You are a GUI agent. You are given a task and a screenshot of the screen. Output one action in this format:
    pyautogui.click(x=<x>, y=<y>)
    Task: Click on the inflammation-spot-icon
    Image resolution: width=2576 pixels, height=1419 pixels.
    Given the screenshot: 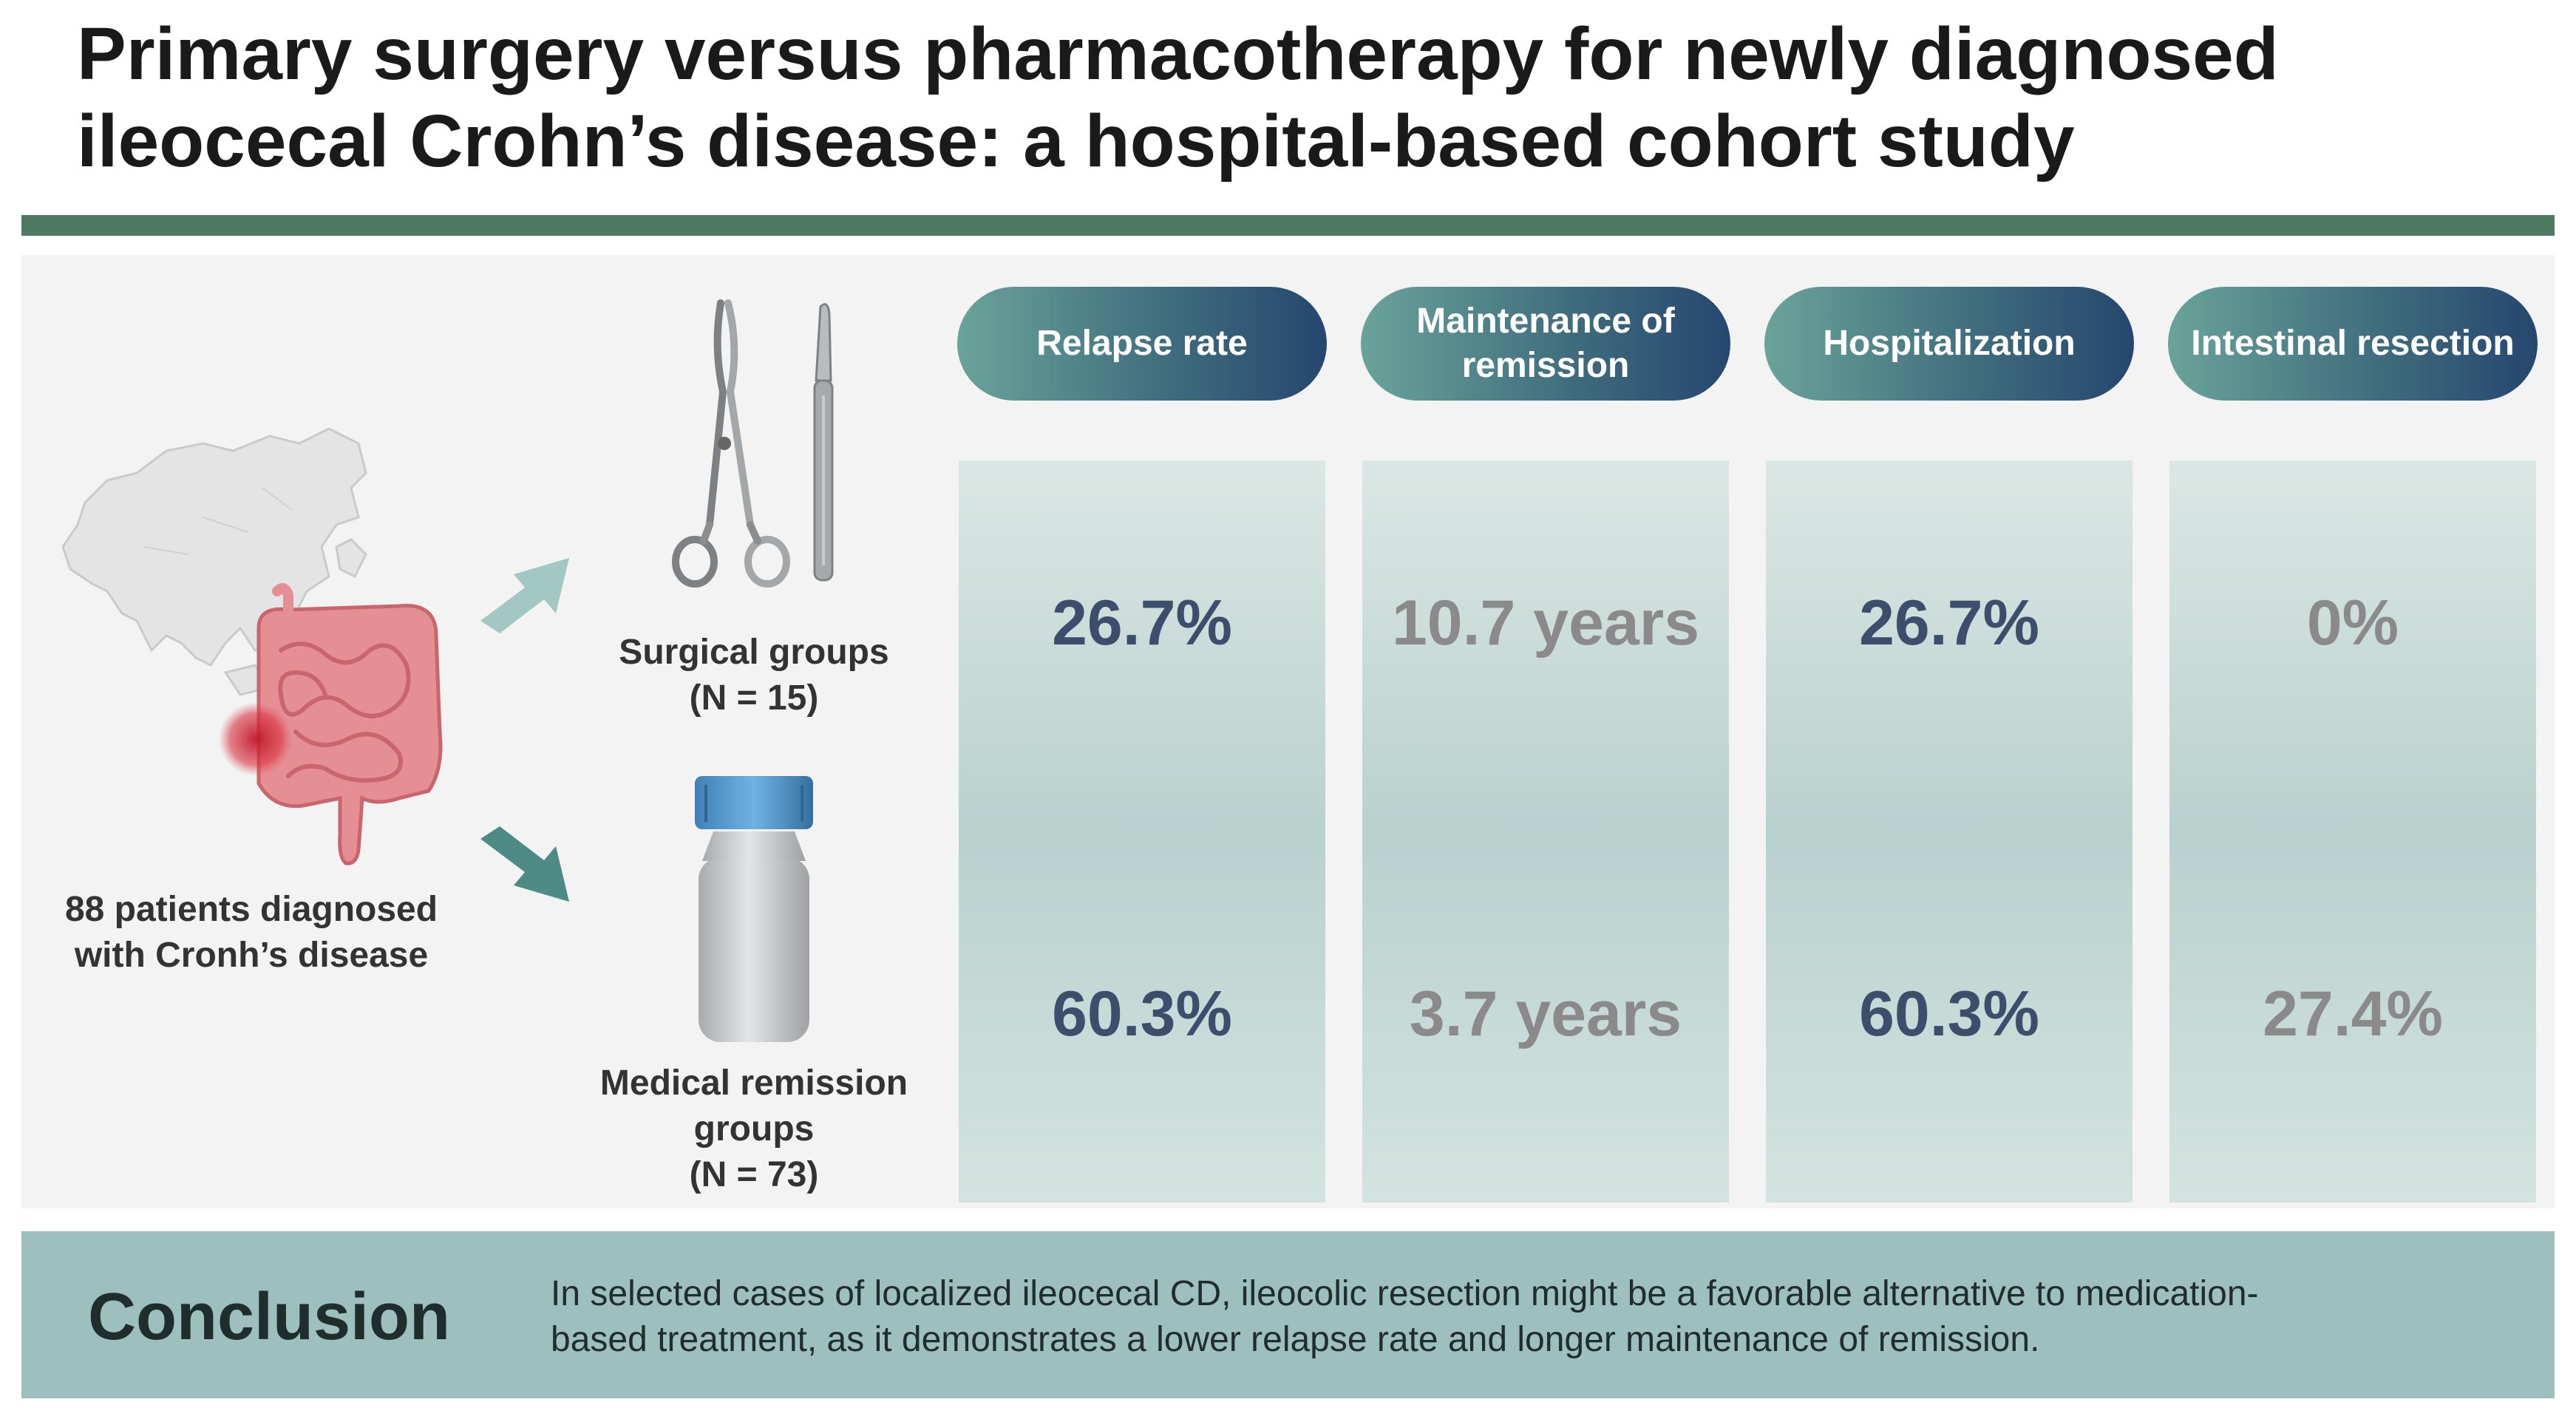 What is the action you would take?
    pyautogui.click(x=256, y=739)
    